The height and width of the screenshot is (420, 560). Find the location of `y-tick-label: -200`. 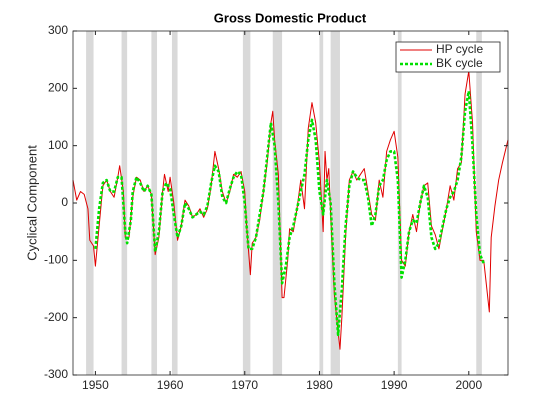

y-tick-label: -200 is located at coordinates (56, 317).